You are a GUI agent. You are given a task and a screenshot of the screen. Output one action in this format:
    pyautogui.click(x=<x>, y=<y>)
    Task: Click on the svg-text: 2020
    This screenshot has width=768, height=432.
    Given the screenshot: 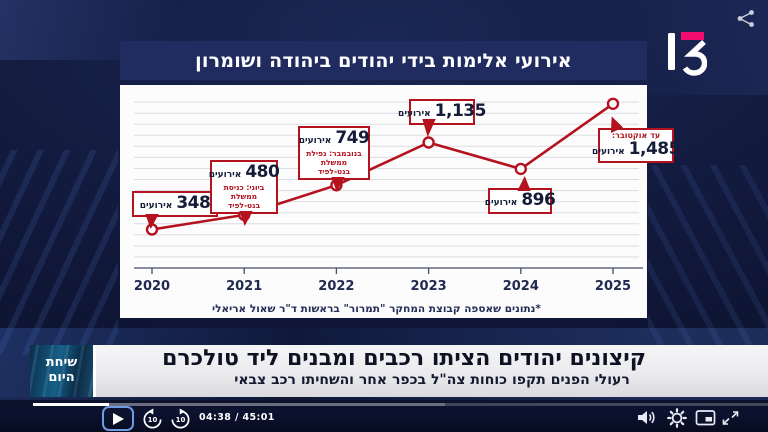 What is the action you would take?
    pyautogui.click(x=152, y=286)
    